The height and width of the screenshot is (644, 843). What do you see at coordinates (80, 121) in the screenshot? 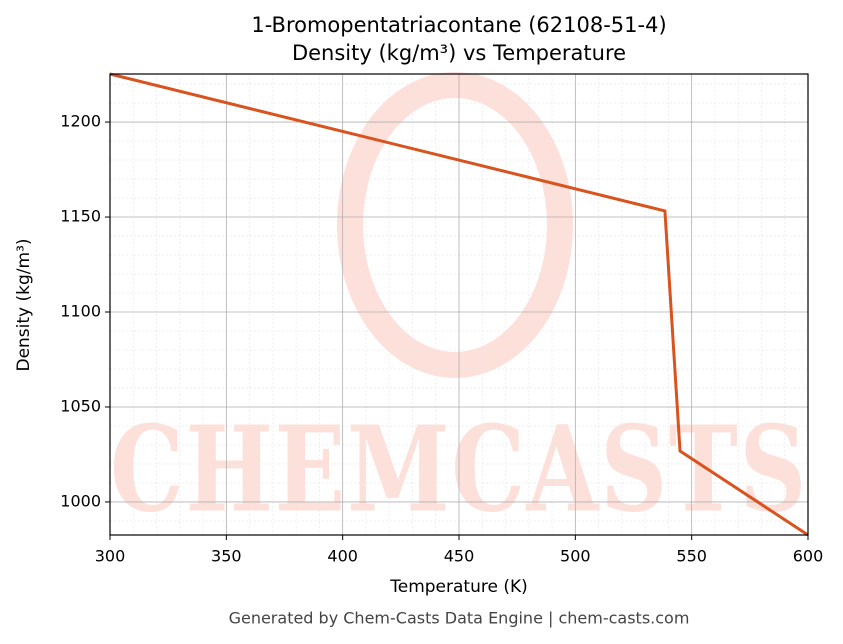
I see `y-tick-label: 1200` at bounding box center [80, 121].